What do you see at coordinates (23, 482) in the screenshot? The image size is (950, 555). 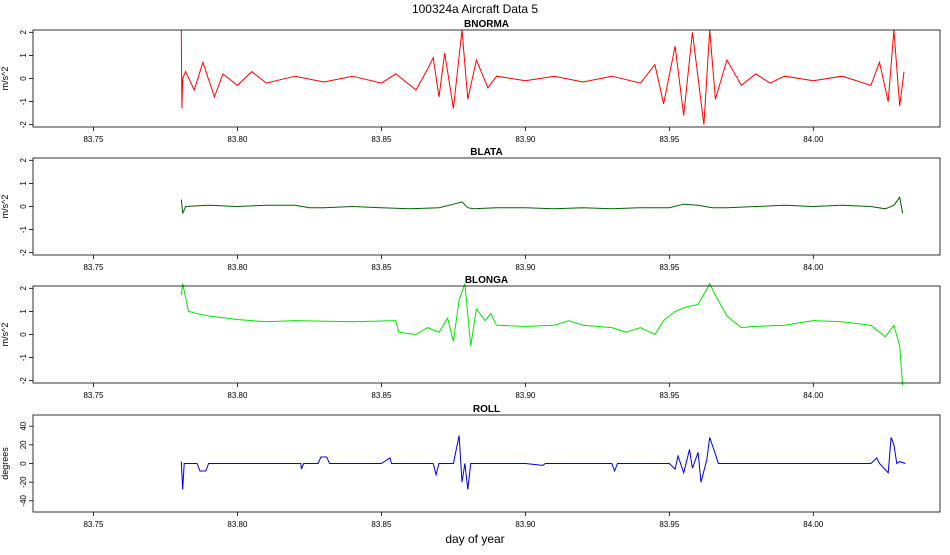 I see `y-tick-label: -20` at bounding box center [23, 482].